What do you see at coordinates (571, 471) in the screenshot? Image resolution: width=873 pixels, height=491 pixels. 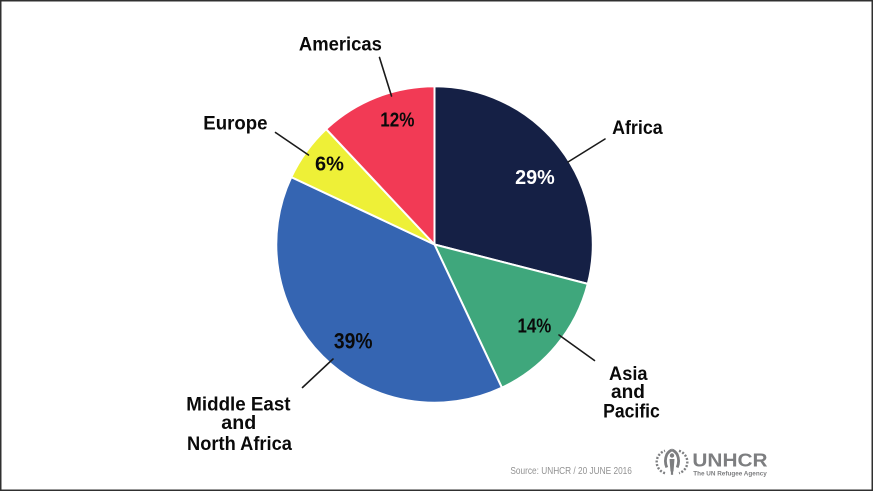 I see `svg-text: Source: UNHCR / 20 JUNE 2016` at bounding box center [571, 471].